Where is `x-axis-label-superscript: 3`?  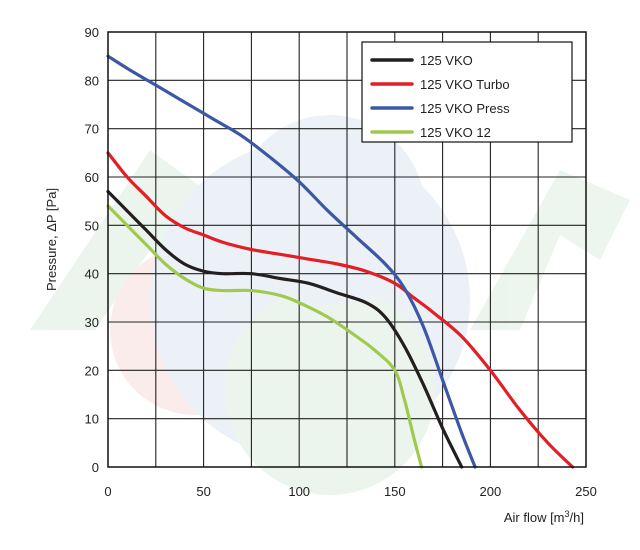 x-axis-label-superscript: 3 is located at coordinates (567, 514).